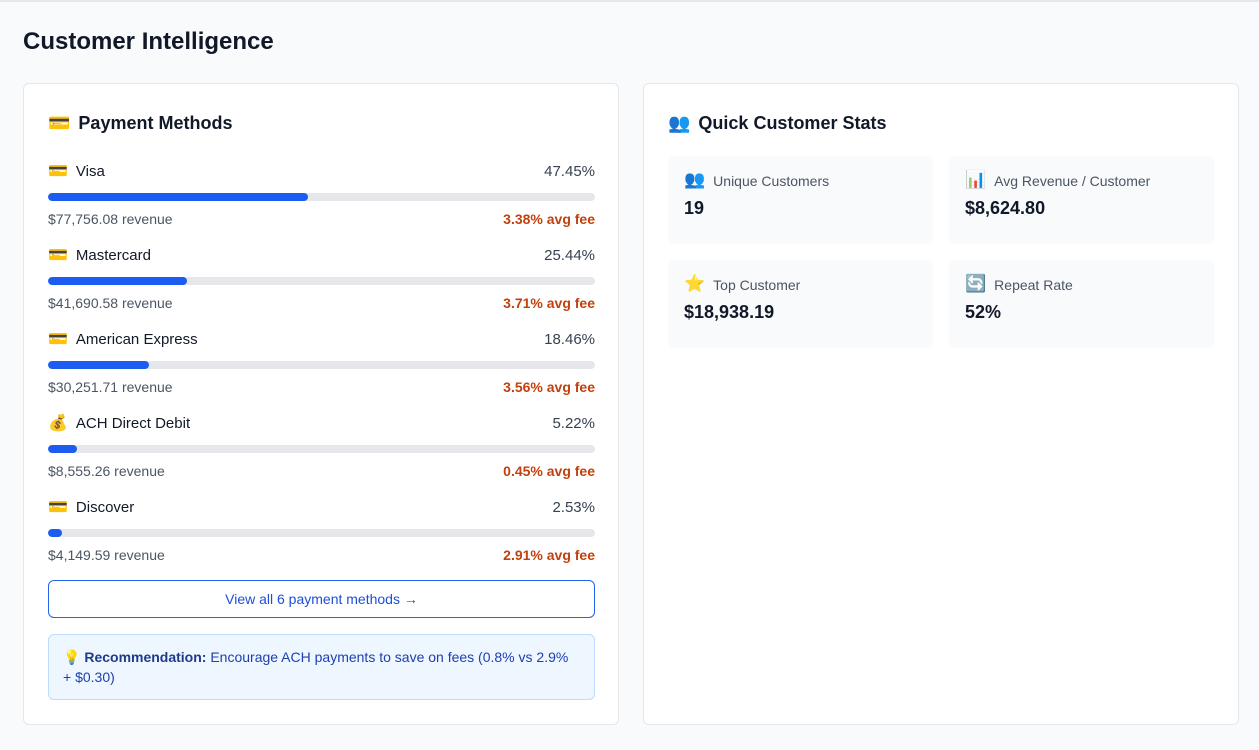 Image resolution: width=1259 pixels, height=750 pixels. What do you see at coordinates (105, 507) in the screenshot?
I see `payment-method-name: Discover` at bounding box center [105, 507].